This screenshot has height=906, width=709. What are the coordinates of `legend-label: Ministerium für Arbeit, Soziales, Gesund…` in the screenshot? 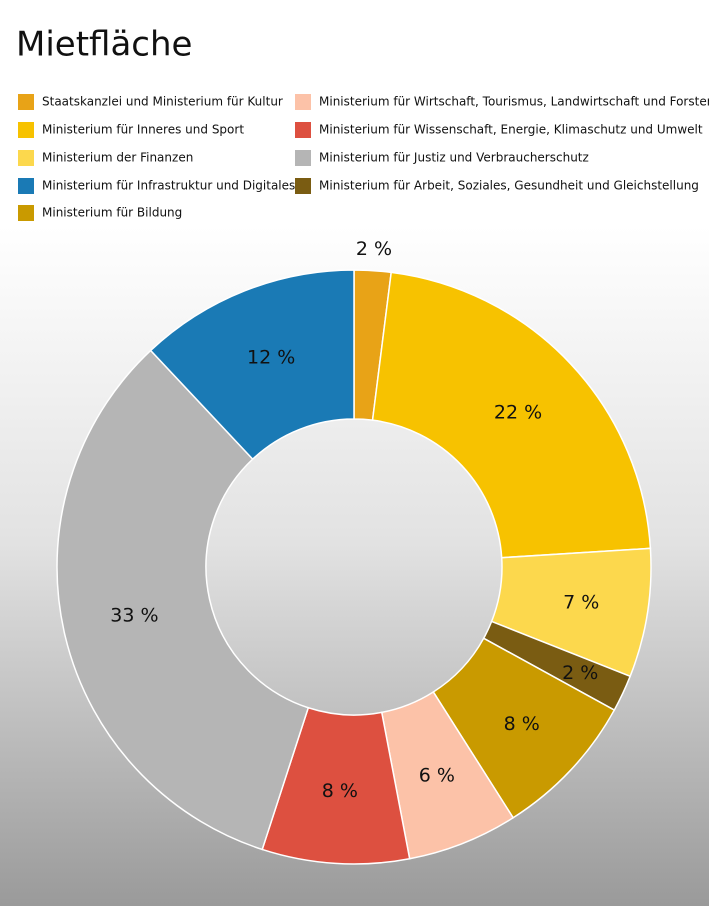 It's located at (509, 186).